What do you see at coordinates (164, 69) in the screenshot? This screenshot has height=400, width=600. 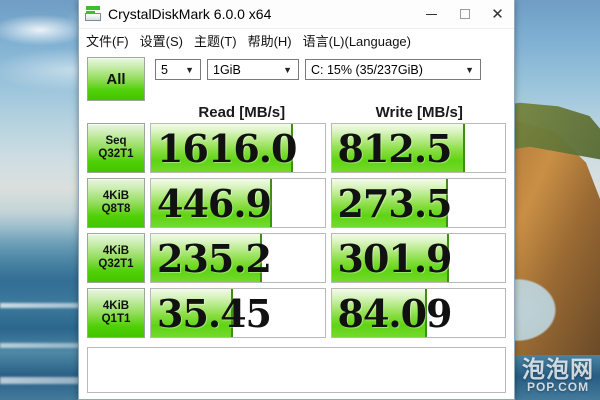 I see `test-count-value: 5` at bounding box center [164, 69].